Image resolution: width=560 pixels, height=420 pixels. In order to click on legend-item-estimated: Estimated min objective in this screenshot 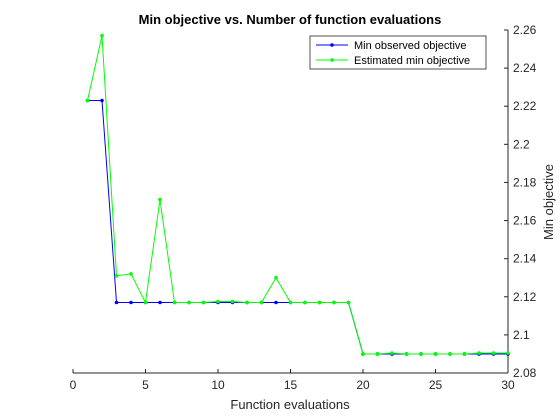, I will do `click(393, 61)`.